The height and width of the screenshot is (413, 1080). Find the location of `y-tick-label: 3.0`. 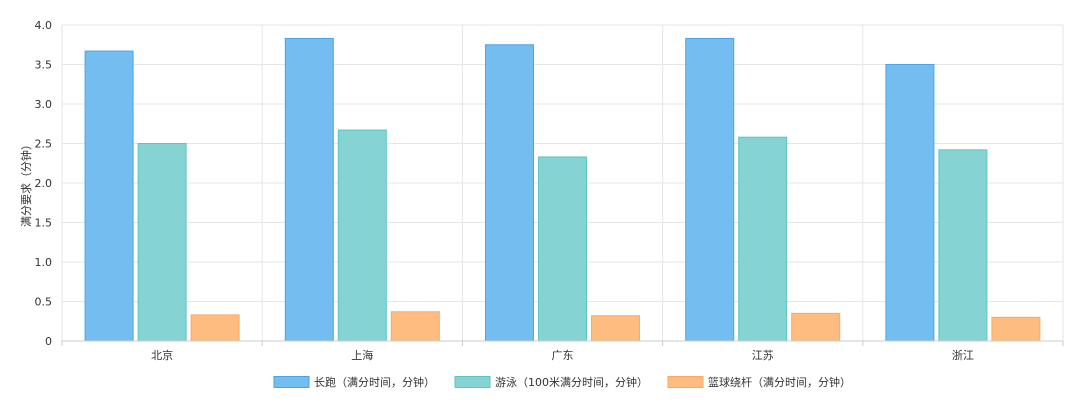

y-tick-label: 3.0 is located at coordinates (44, 104).